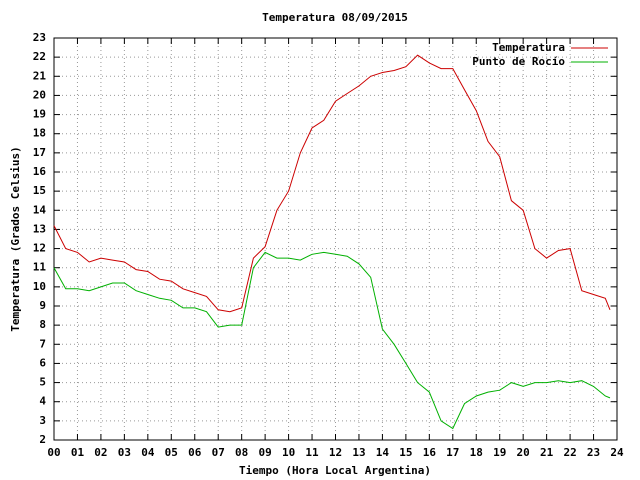 This screenshot has height=480, width=640. I want to click on y-tick-label: 13, so click(39, 228).